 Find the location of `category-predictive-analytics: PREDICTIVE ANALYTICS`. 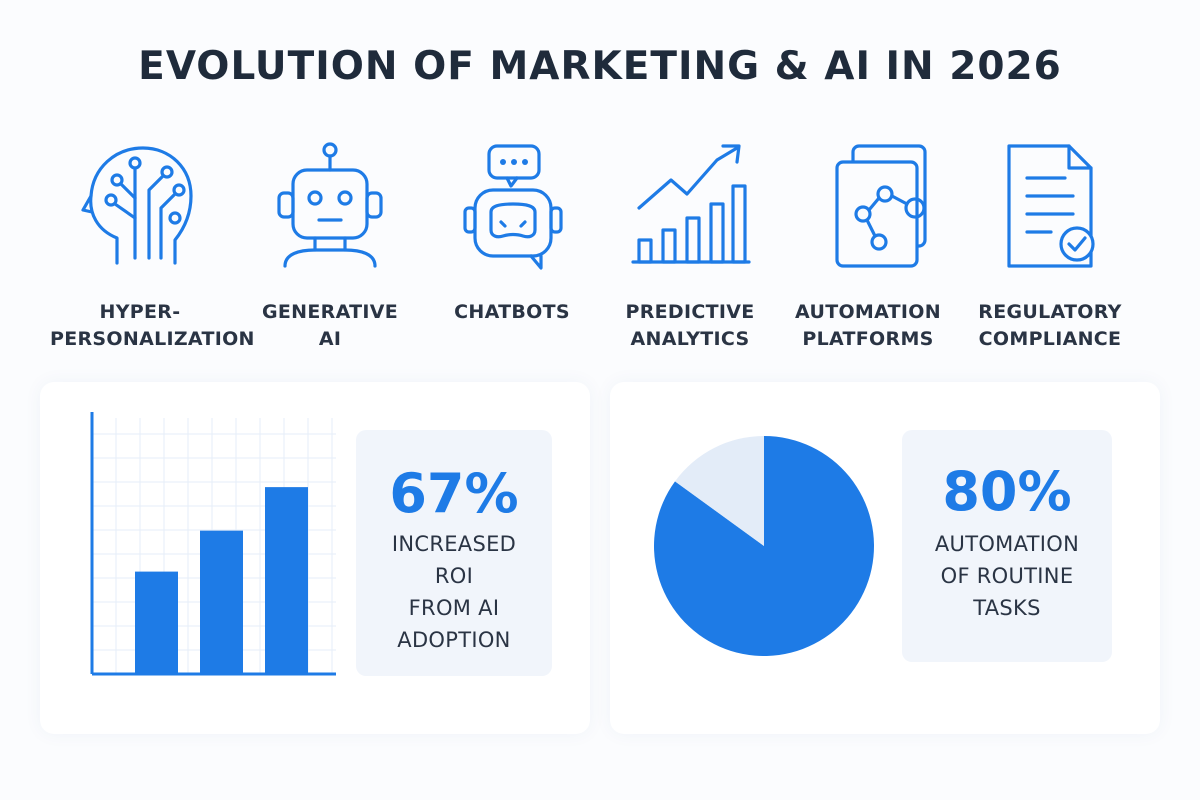

category-predictive-analytics: PREDICTIVE ANALYTICS is located at coordinates (690, 245).